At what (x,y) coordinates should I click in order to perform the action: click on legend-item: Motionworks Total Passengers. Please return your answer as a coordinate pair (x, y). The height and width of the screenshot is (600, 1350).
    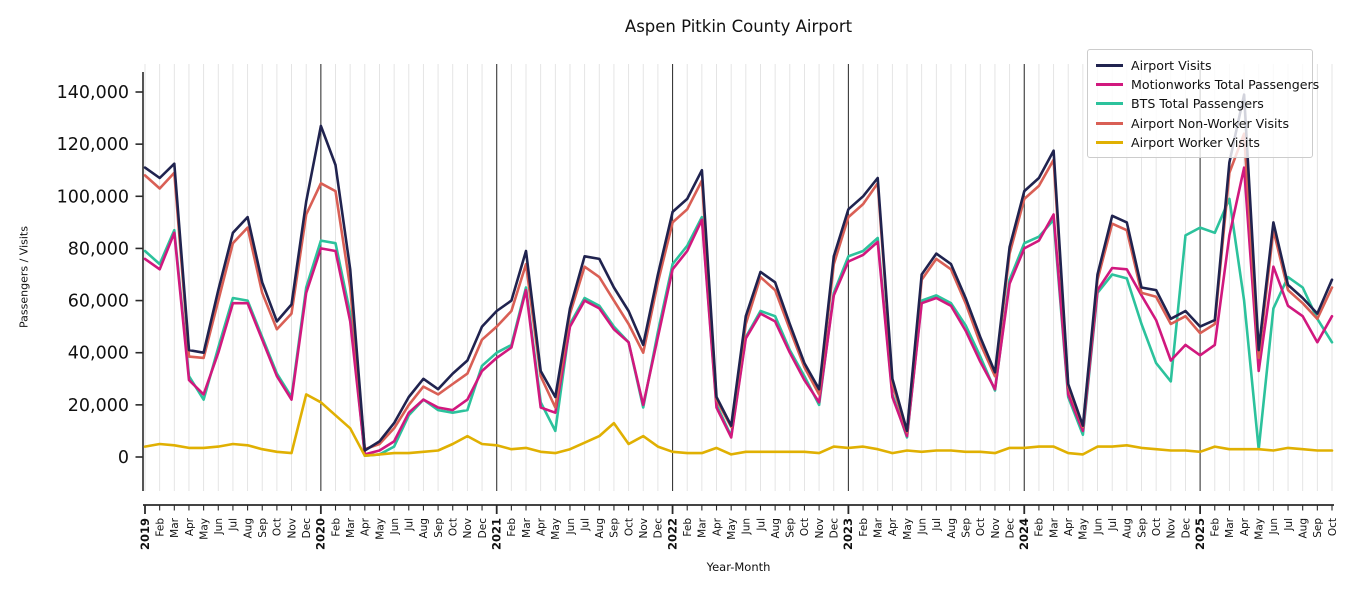
    Looking at the image, I should click on (1207, 84).